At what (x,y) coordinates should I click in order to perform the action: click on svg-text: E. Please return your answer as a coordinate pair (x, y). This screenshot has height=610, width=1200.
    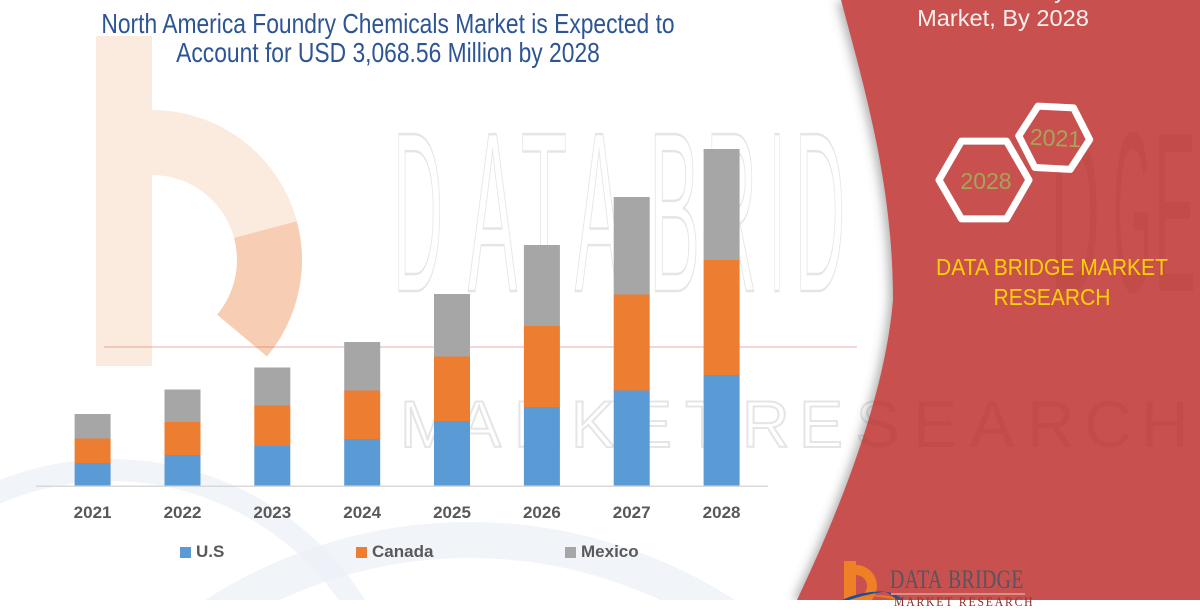
    Looking at the image, I should click on (1175, 213).